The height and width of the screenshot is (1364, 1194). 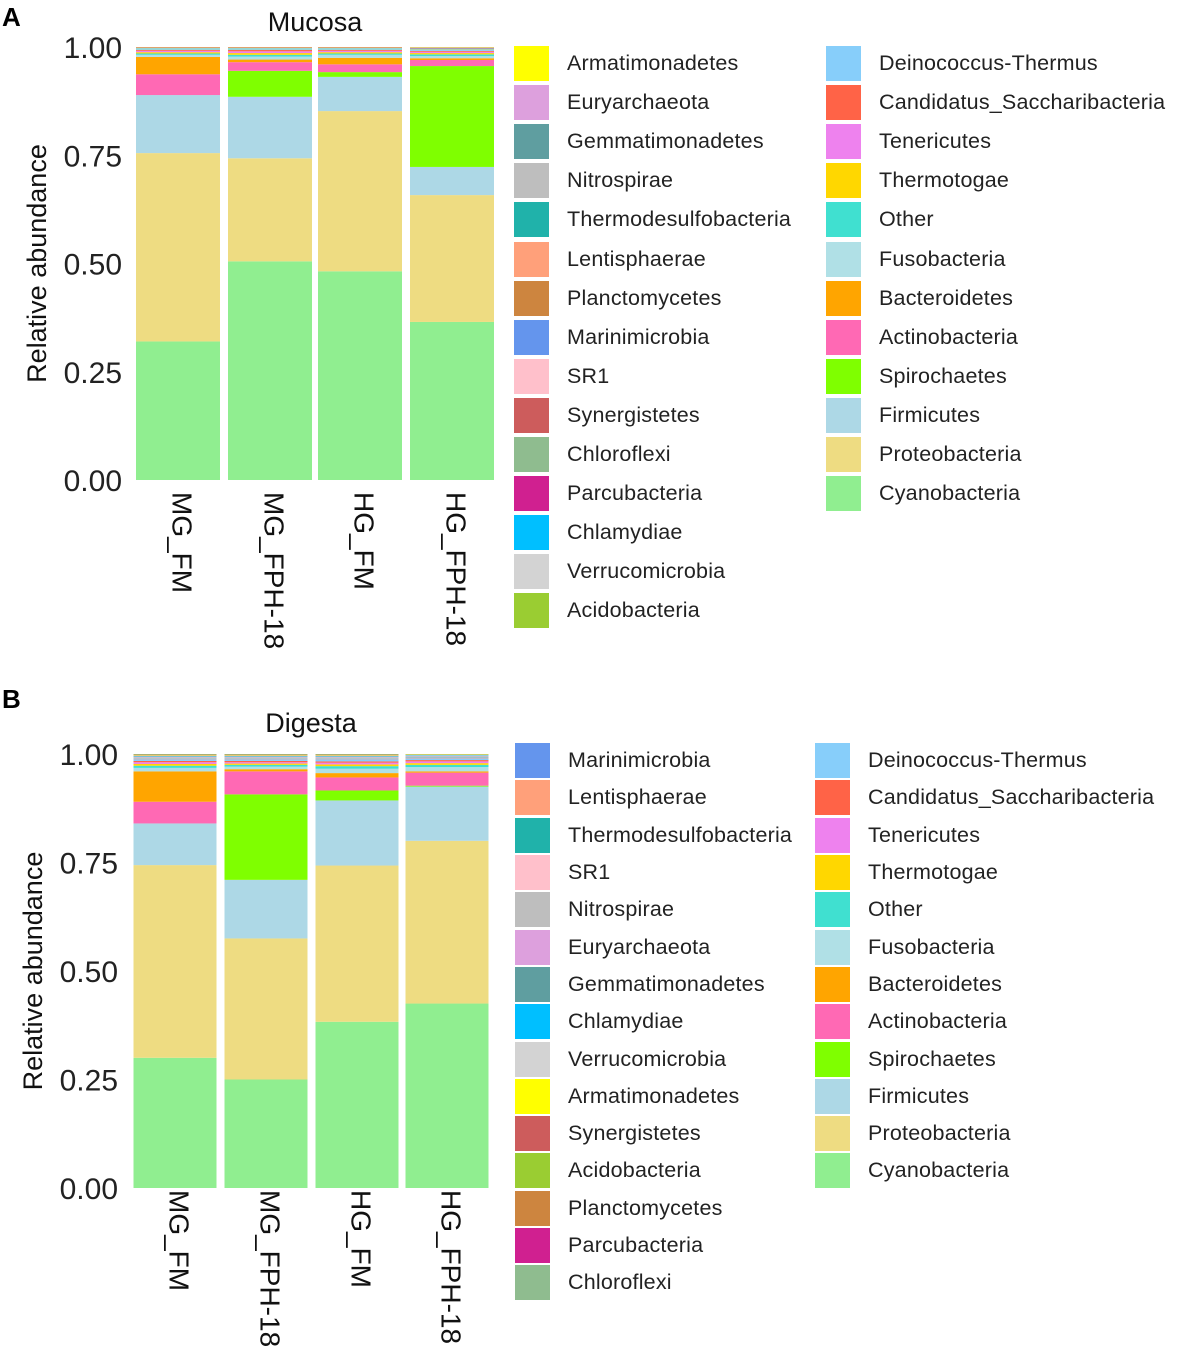 What do you see at coordinates (670, 258) in the screenshot?
I see `legend-item-lentisphaerae: Lentisphaerae` at bounding box center [670, 258].